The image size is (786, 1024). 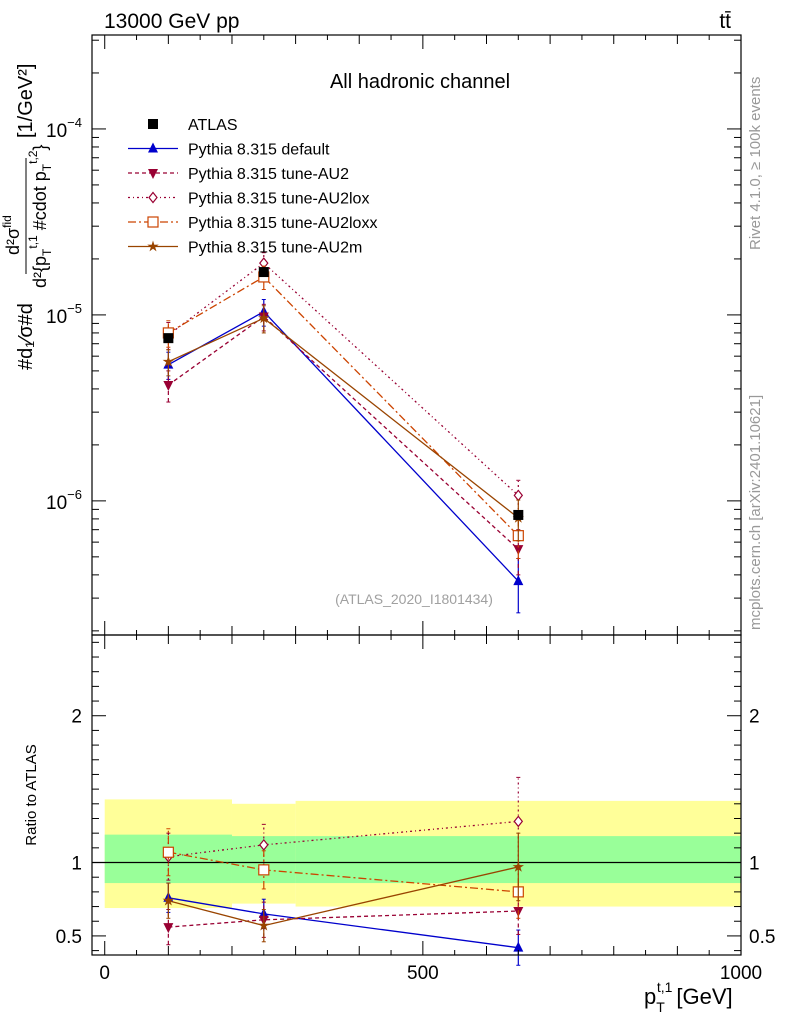 I want to click on ratio-y-axis-label: Ratio to ATLAS, so click(x=31, y=794).